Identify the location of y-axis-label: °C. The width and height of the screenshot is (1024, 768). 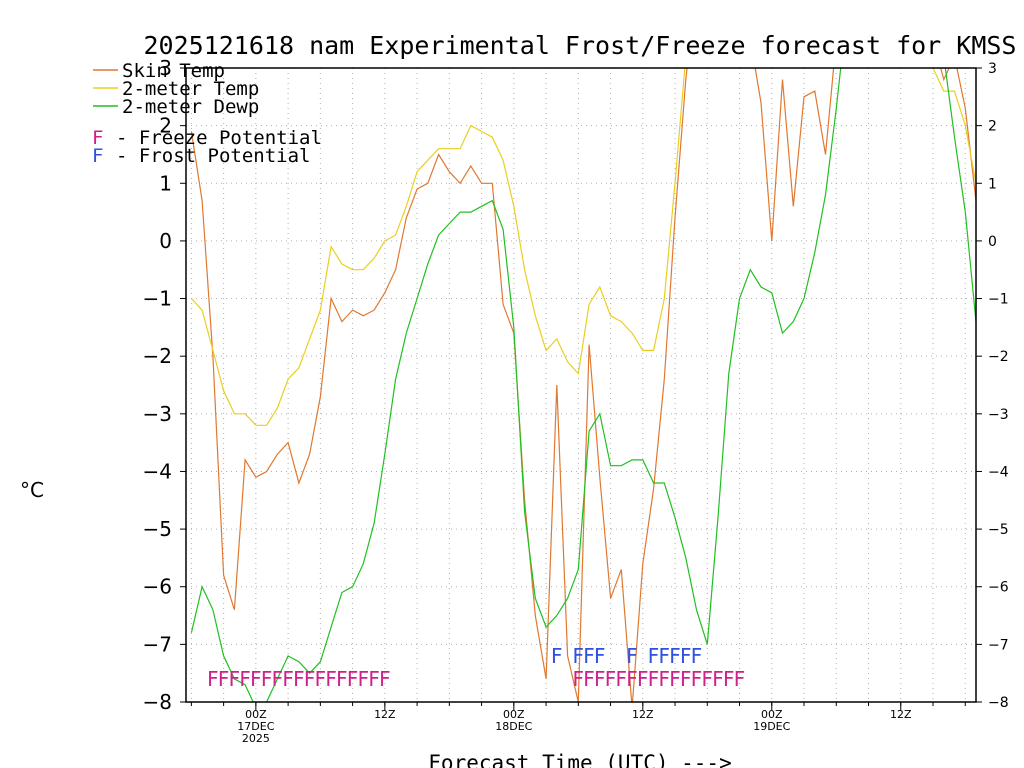
(32, 490).